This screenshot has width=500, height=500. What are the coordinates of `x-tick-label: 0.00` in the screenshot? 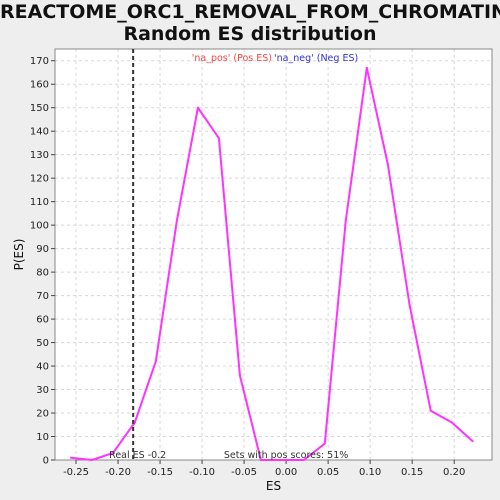 It's located at (286, 472).